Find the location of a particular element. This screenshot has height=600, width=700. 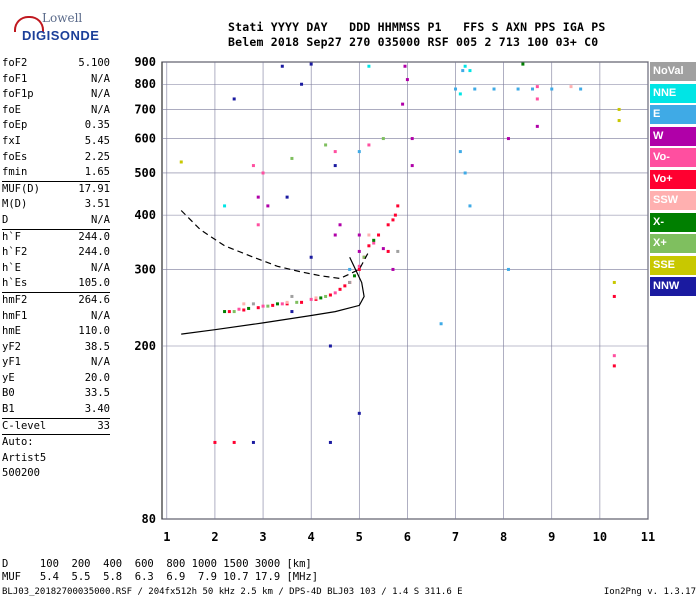

param-row: MUF(D) 17.91 is located at coordinates (56, 189).